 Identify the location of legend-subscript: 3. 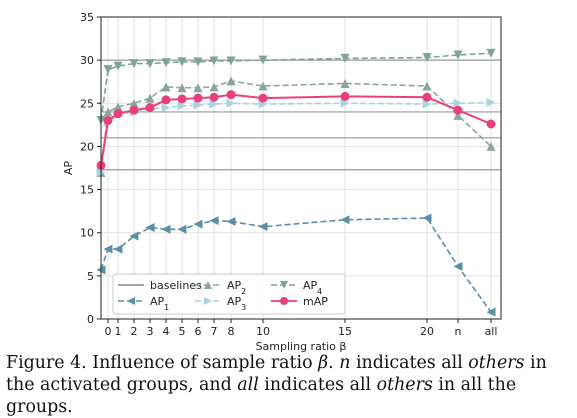
(243, 307).